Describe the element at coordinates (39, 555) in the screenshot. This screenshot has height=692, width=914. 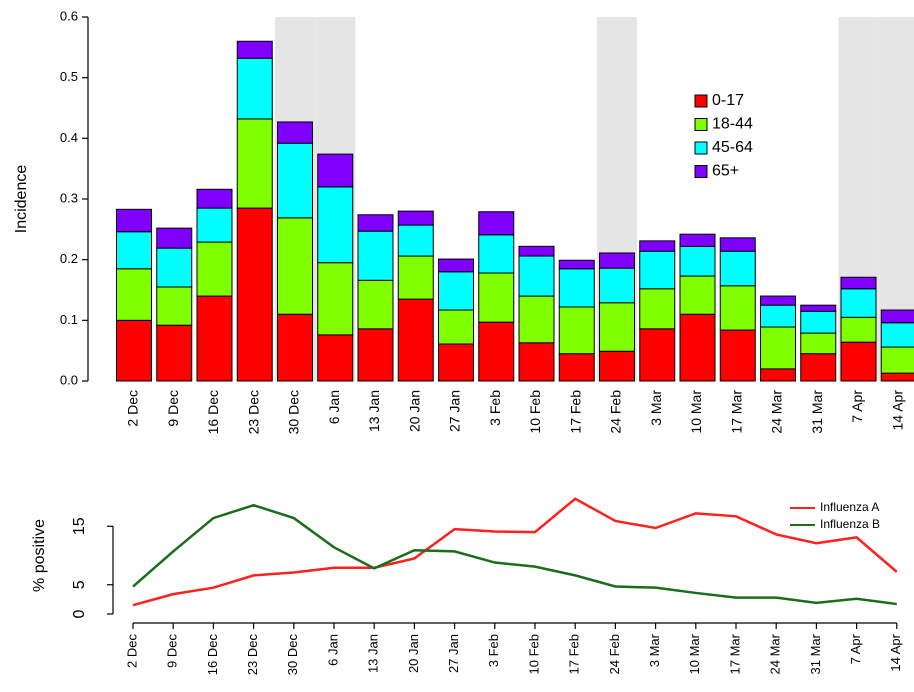
I see `y-axis-title: % positive` at that location.